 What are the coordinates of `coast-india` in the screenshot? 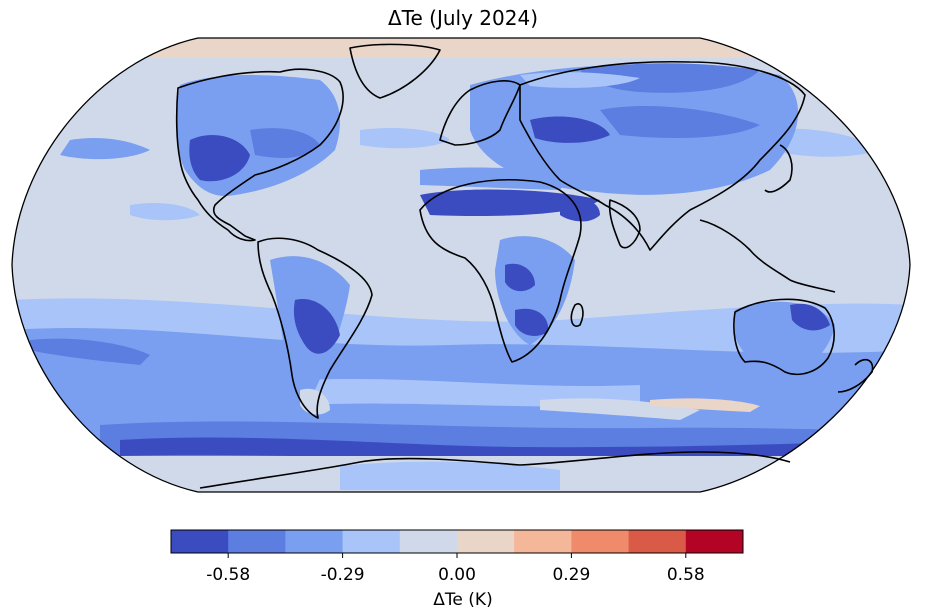 It's located at (624, 224).